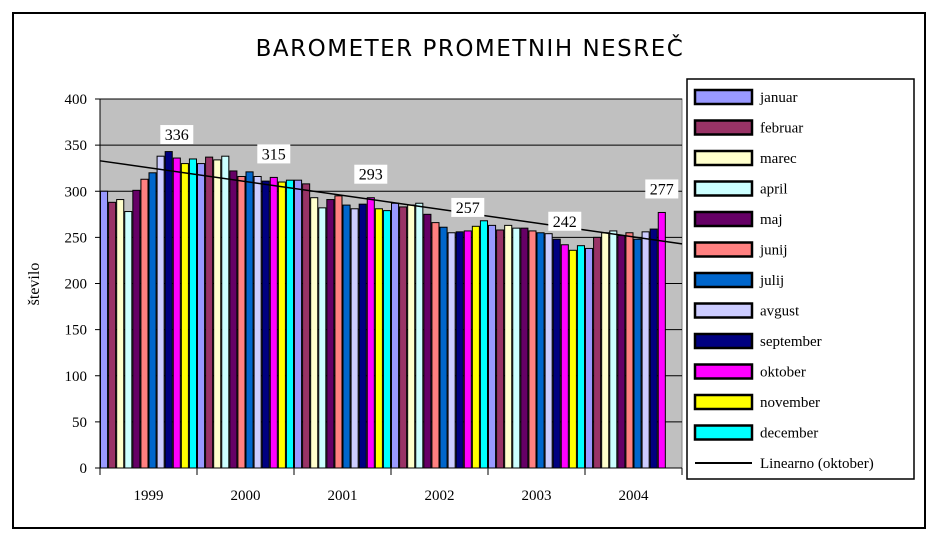  What do you see at coordinates (723, 249) in the screenshot?
I see `legend-swatch-junij` at bounding box center [723, 249].